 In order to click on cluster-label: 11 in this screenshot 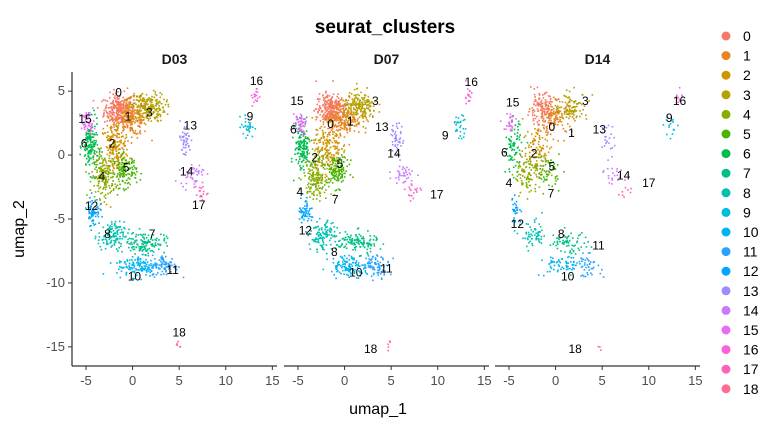, I will do `click(386, 269)`.